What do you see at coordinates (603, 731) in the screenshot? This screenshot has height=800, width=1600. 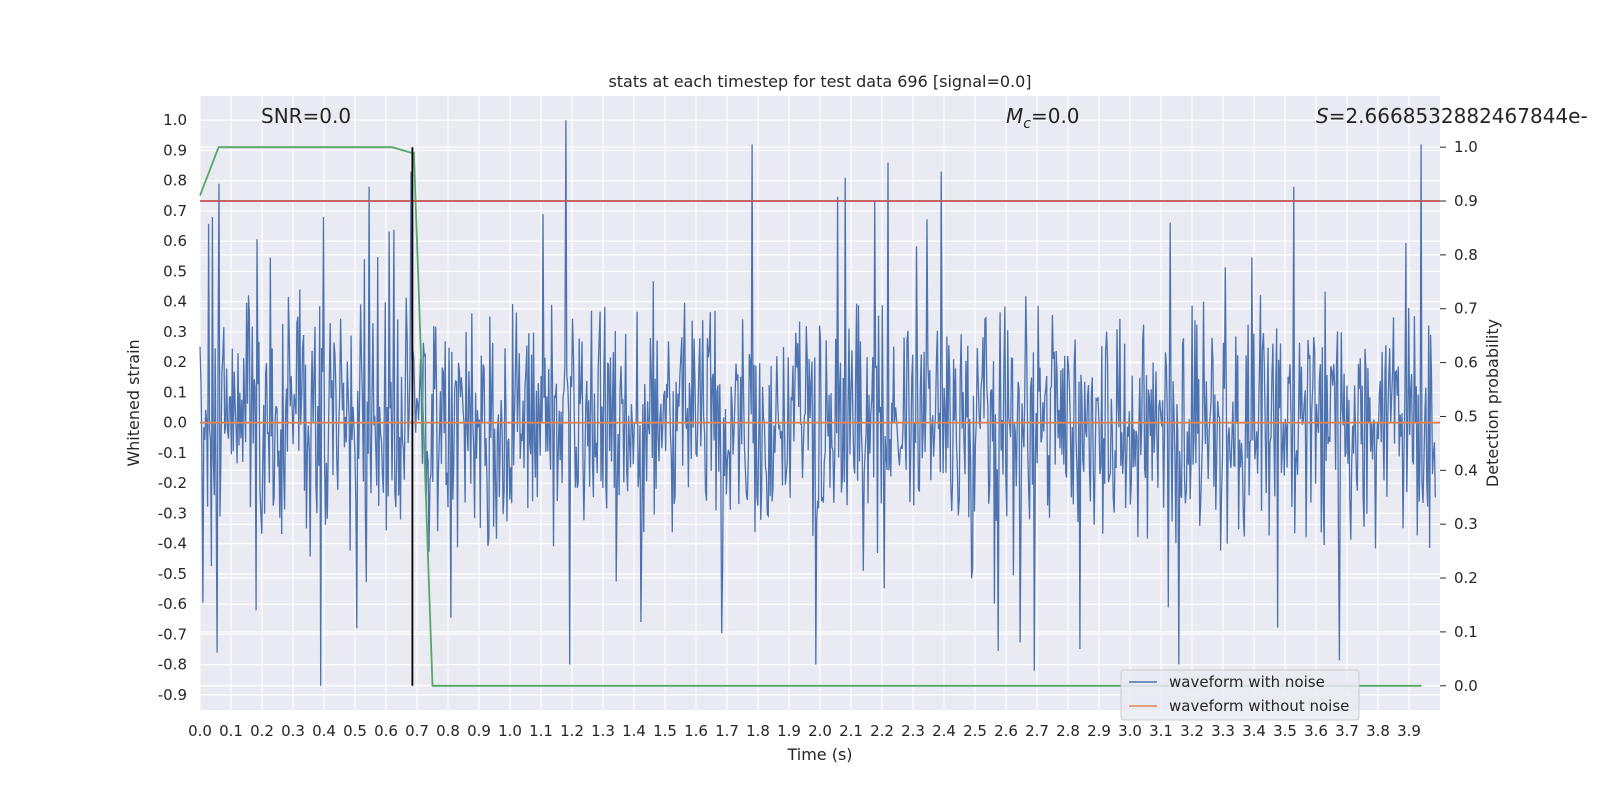 I see `x-tick-label: 1.3` at bounding box center [603, 731].